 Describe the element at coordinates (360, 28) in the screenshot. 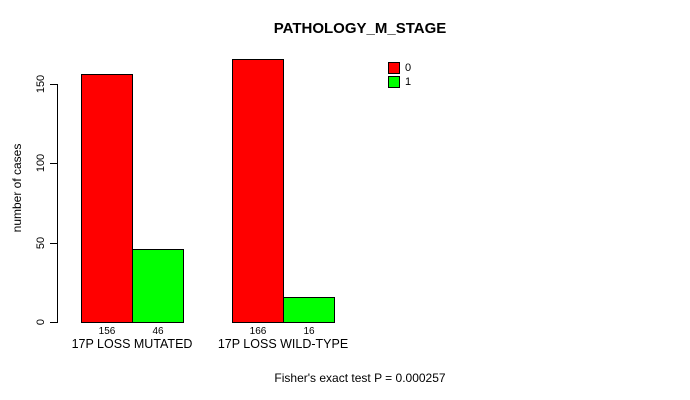

I see `chart-title: PATHOLOGY_M_STAGE` at that location.